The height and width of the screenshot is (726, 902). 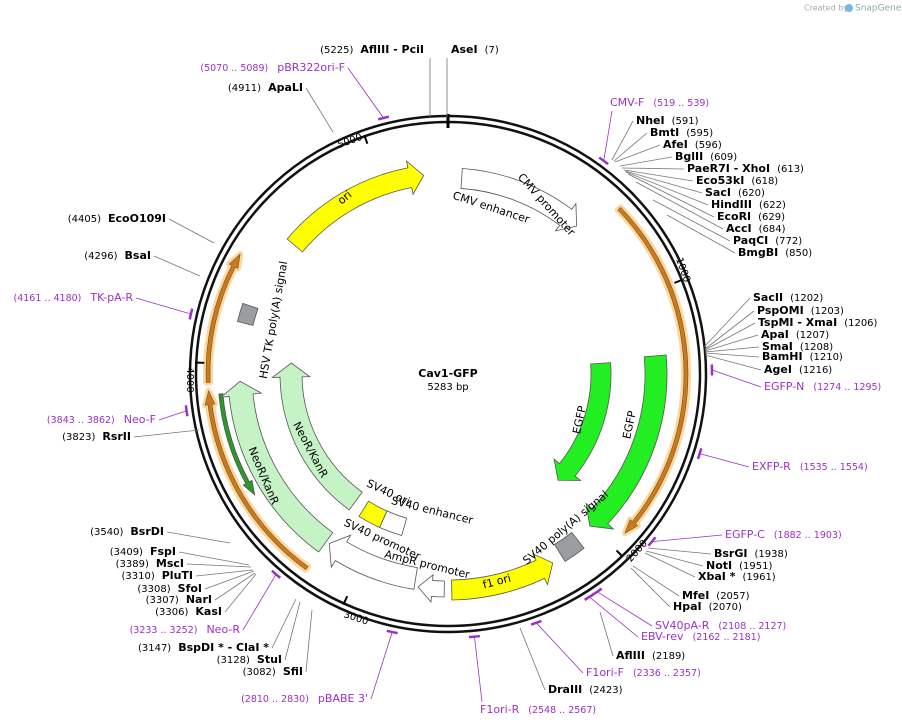 I want to click on feature-arrow, so click(x=431, y=588).